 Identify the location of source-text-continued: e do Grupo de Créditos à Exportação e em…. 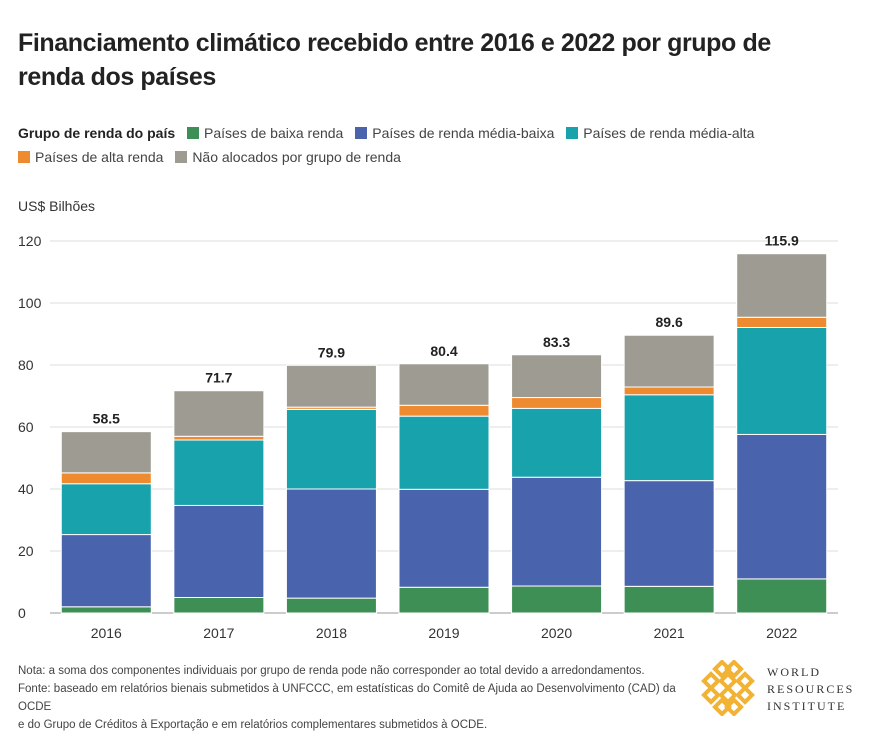
(253, 725).